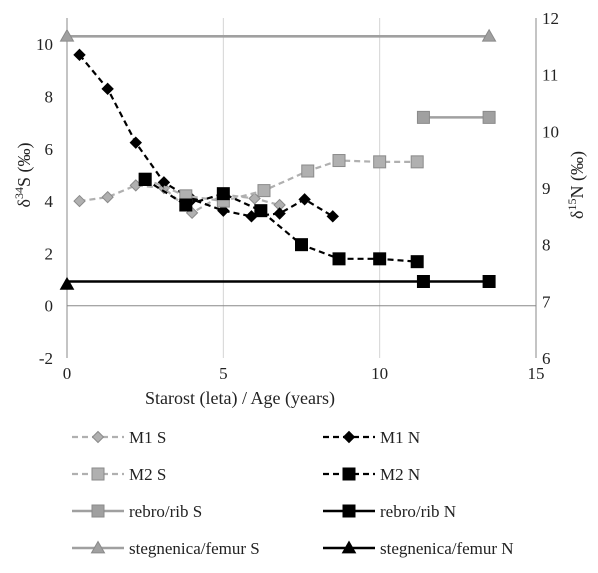  What do you see at coordinates (278, 35) in the screenshot?
I see `series-stegnenica-femur-s` at bounding box center [278, 35].